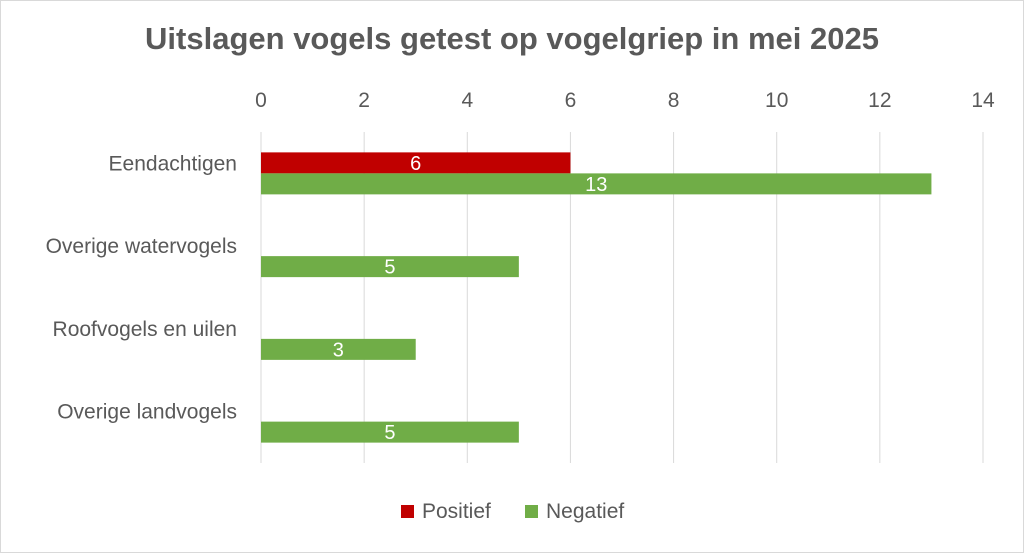 Image resolution: width=1024 pixels, height=553 pixels. What do you see at coordinates (512, 511) in the screenshot?
I see `legend: Positief Negatief` at bounding box center [512, 511].